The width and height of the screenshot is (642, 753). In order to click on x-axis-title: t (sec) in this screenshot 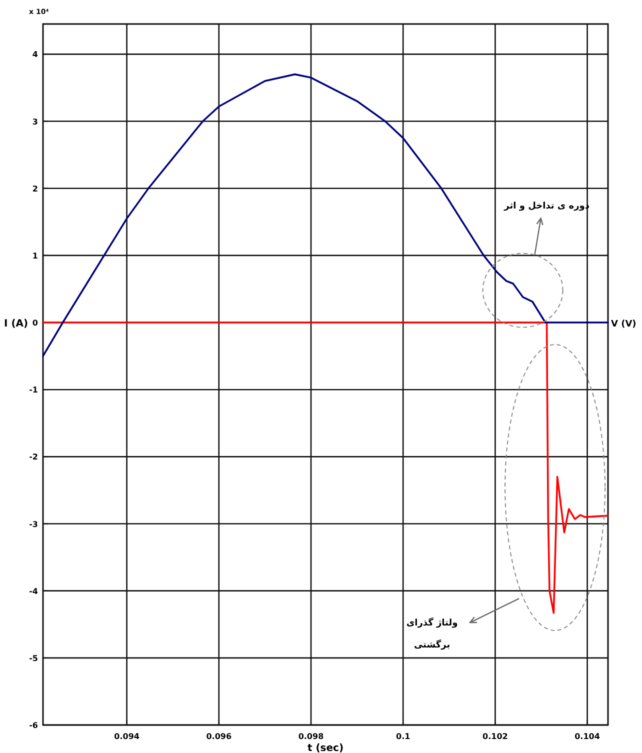, I will do `click(325, 748)`.